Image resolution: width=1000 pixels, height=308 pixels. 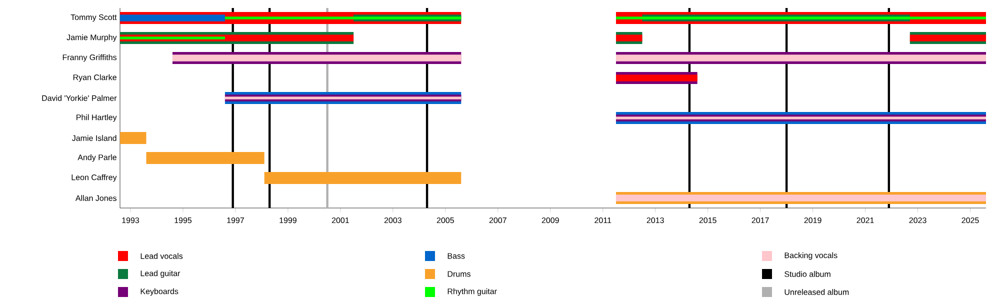 What do you see at coordinates (94, 178) in the screenshot?
I see `y-tick-label: Leon Caffrey` at bounding box center [94, 178].